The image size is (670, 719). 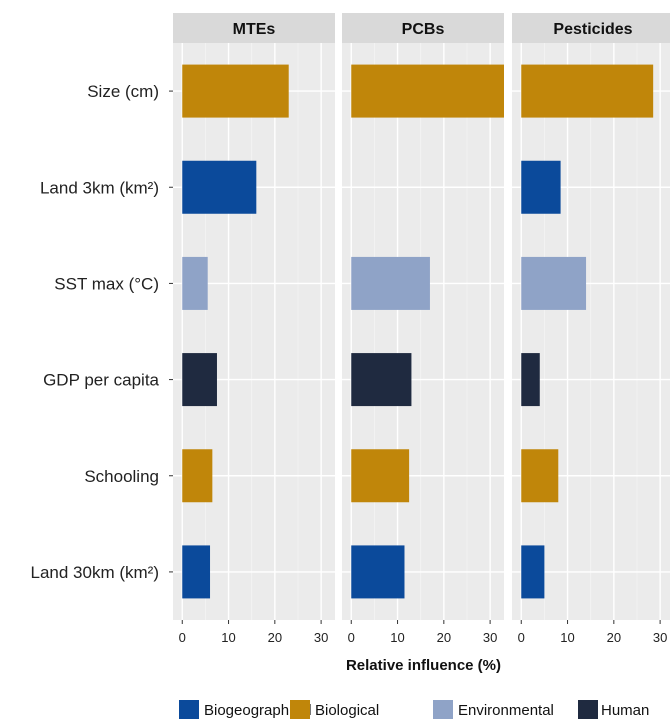 I want to click on y-category-label: SST max (°C), so click(x=106, y=283).